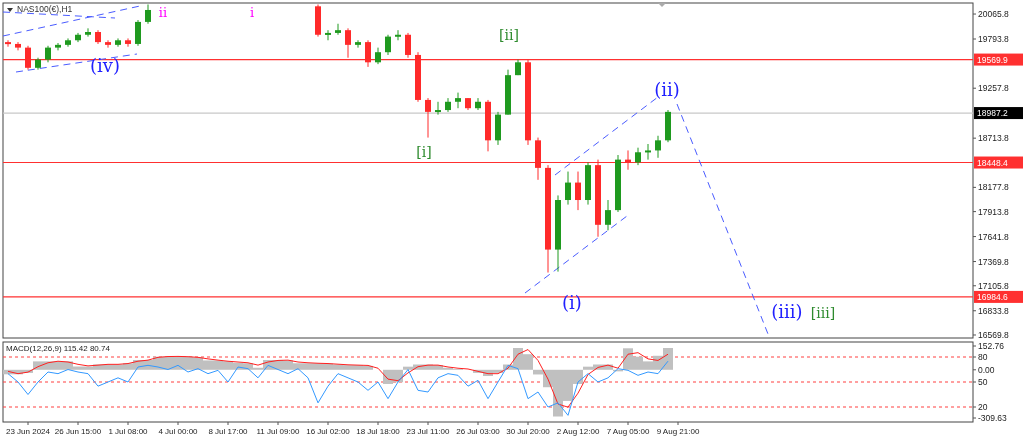 This screenshot has width=1024, height=441. I want to click on y-tick-label: -309.63, so click(993, 418).